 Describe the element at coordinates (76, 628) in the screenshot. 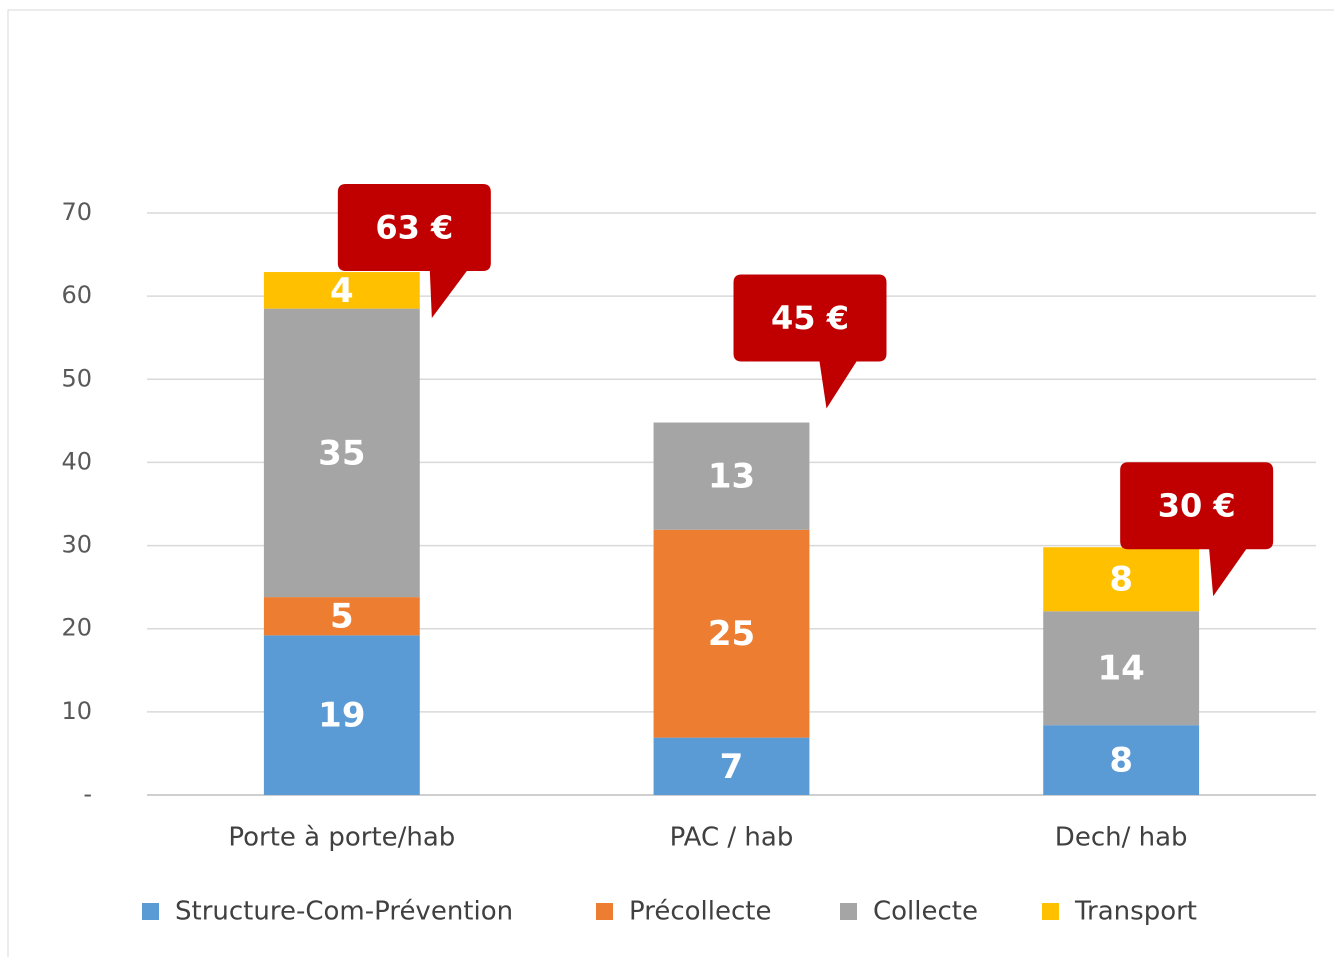

I see `y-tick-label: 20` at that location.